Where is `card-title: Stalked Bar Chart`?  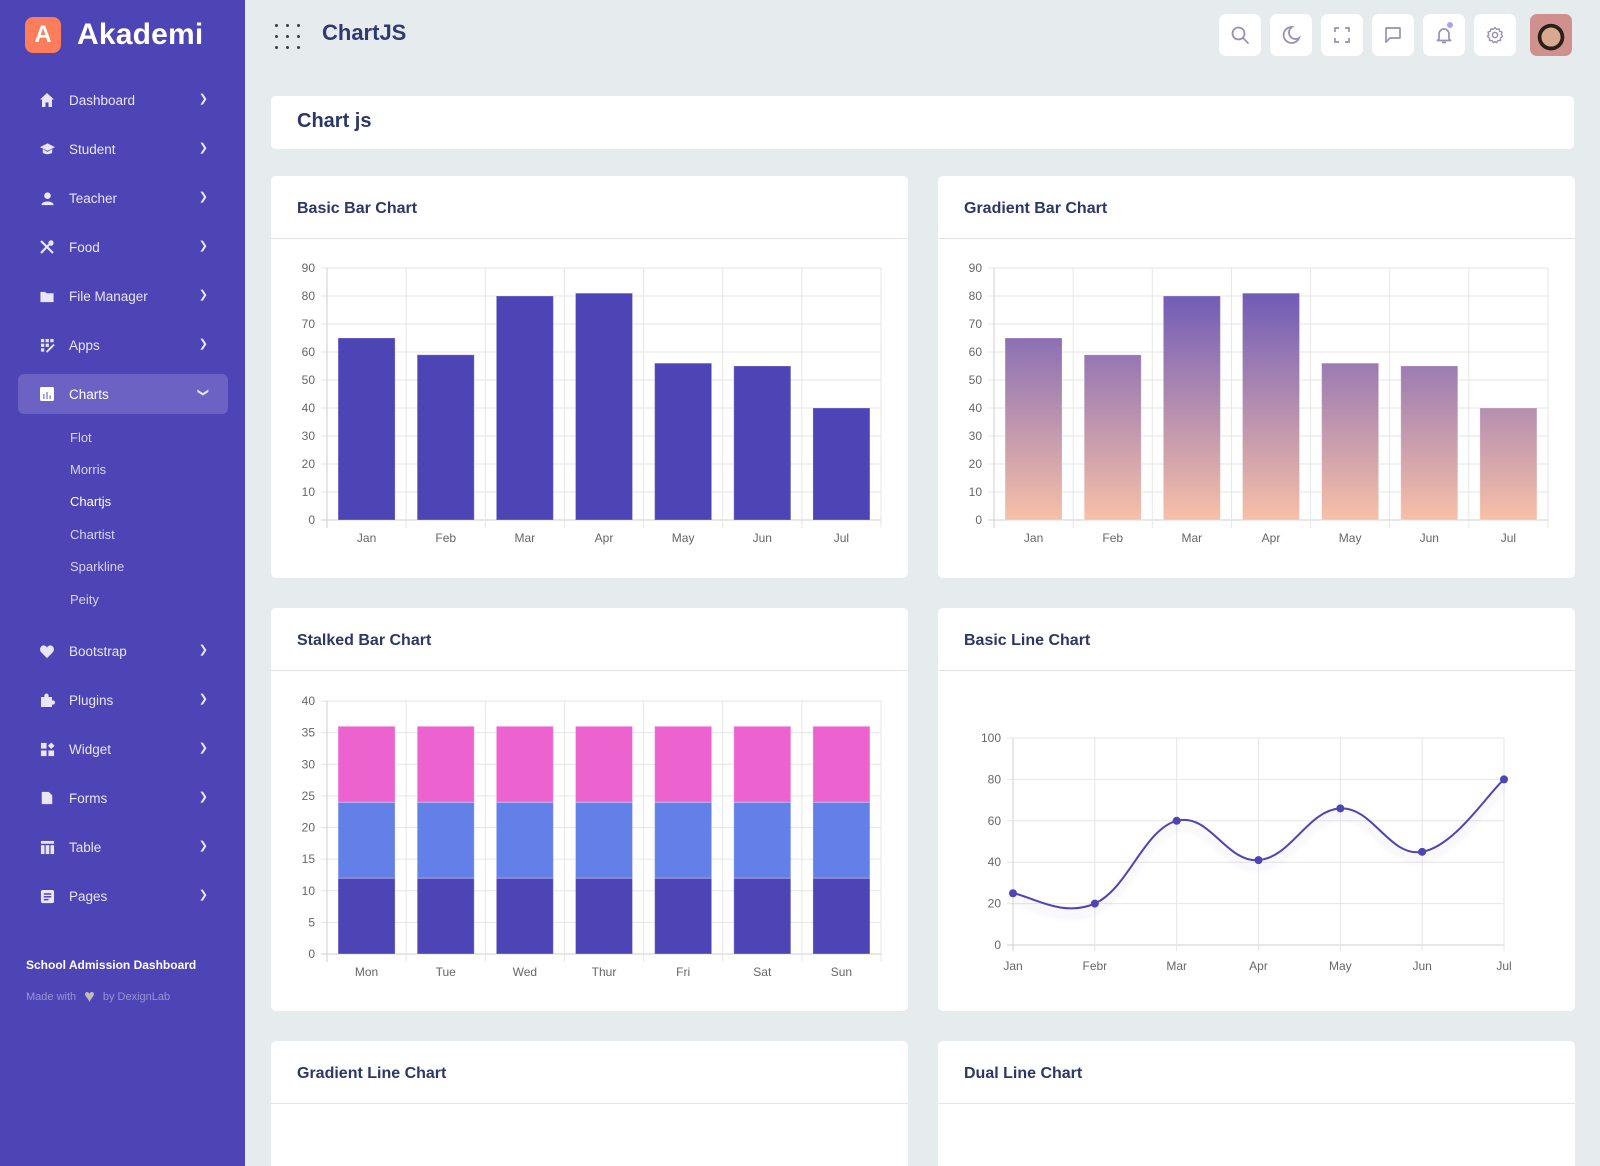
card-title: Stalked Bar Chart is located at coordinates (589, 639).